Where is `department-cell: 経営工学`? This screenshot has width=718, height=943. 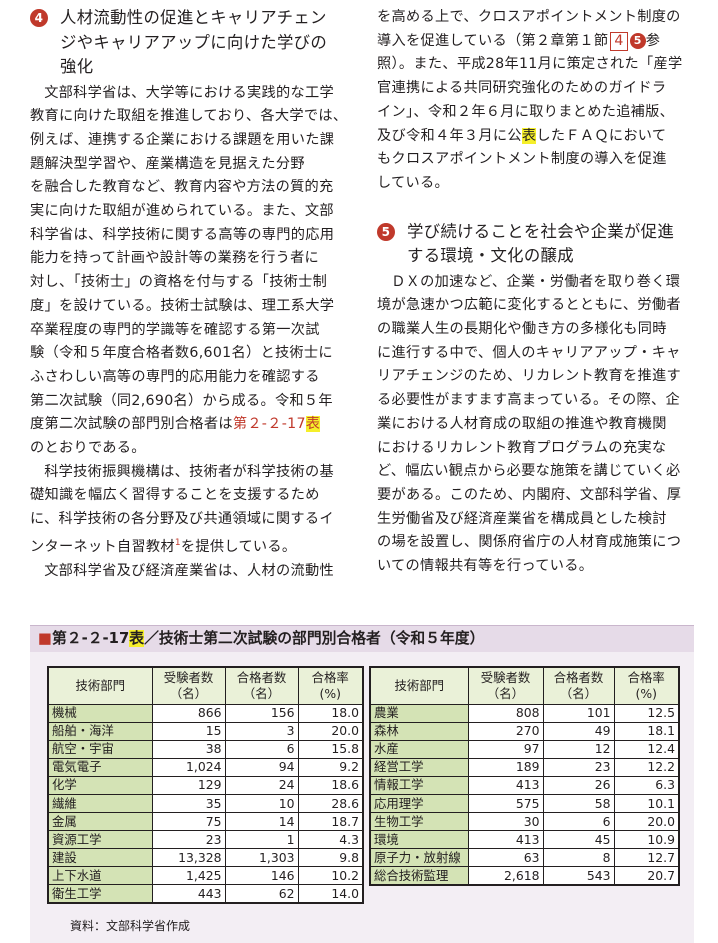 department-cell: 経営工学 is located at coordinates (419, 767).